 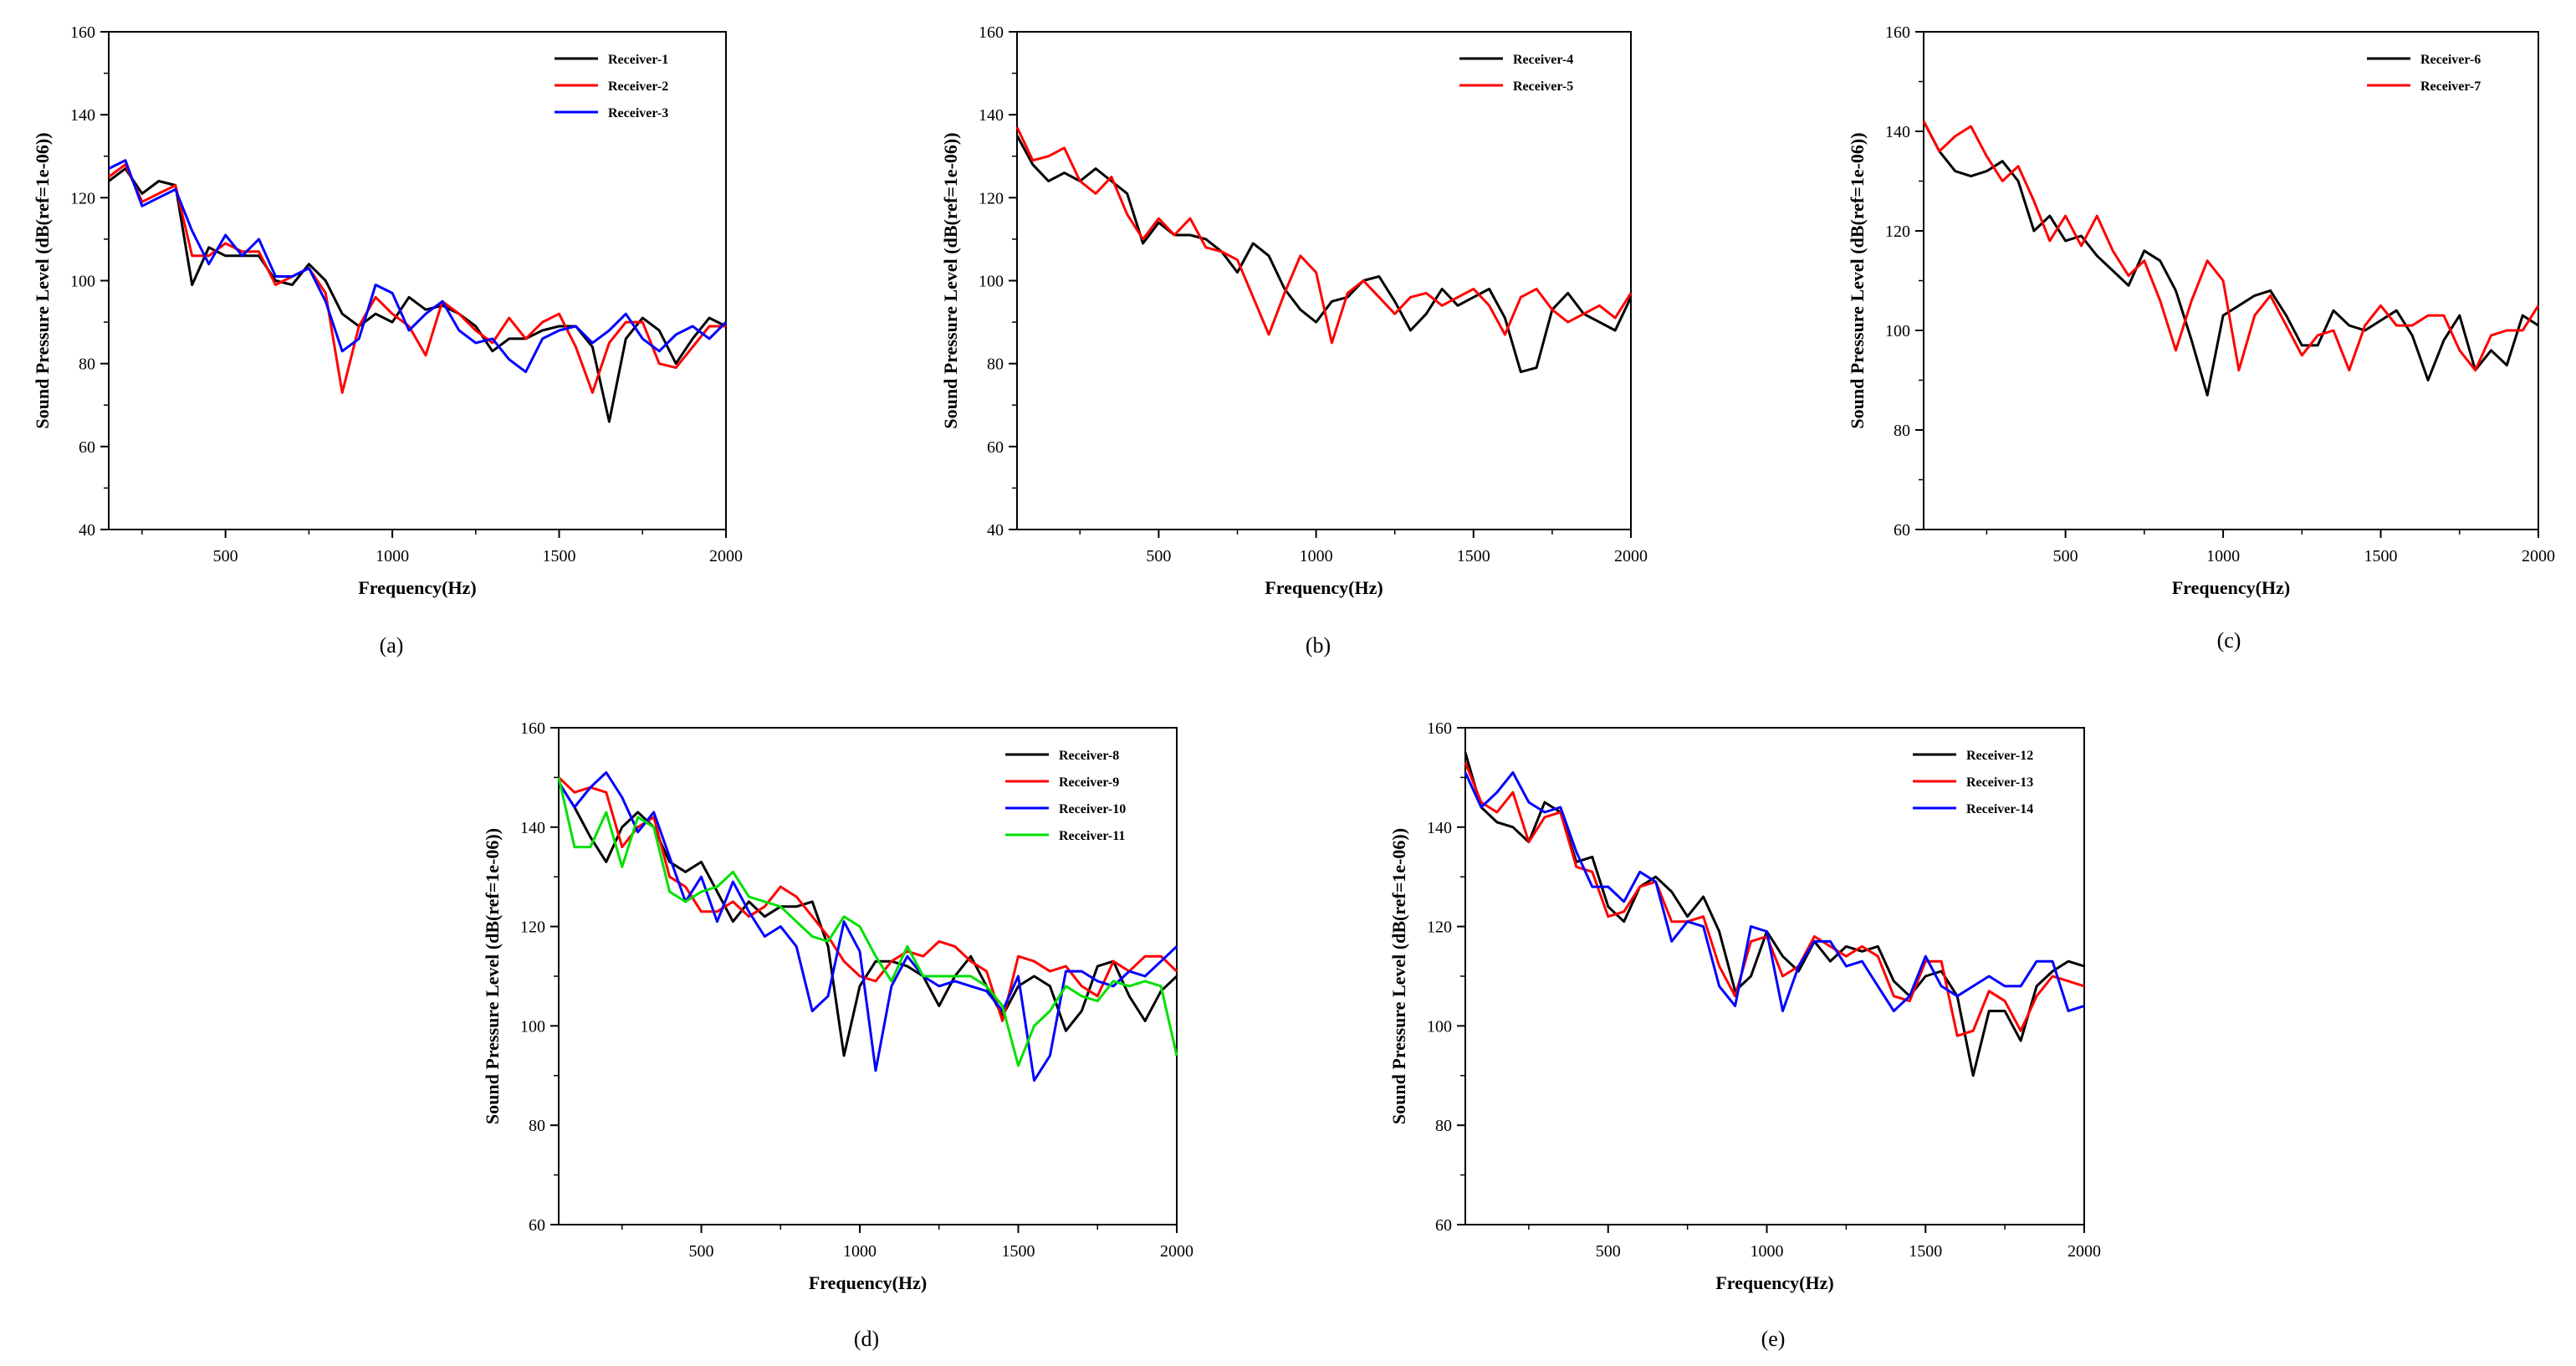 I want to click on legend-label: Receiver-10, so click(x=1092, y=809).